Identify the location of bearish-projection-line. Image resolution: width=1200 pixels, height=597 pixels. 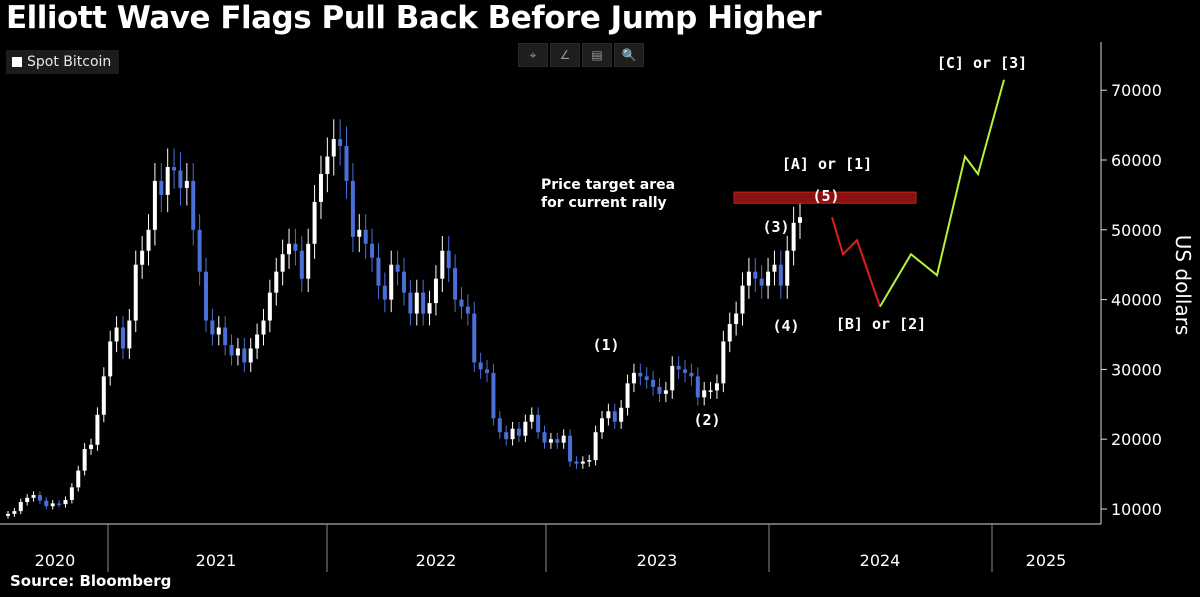
(856, 261).